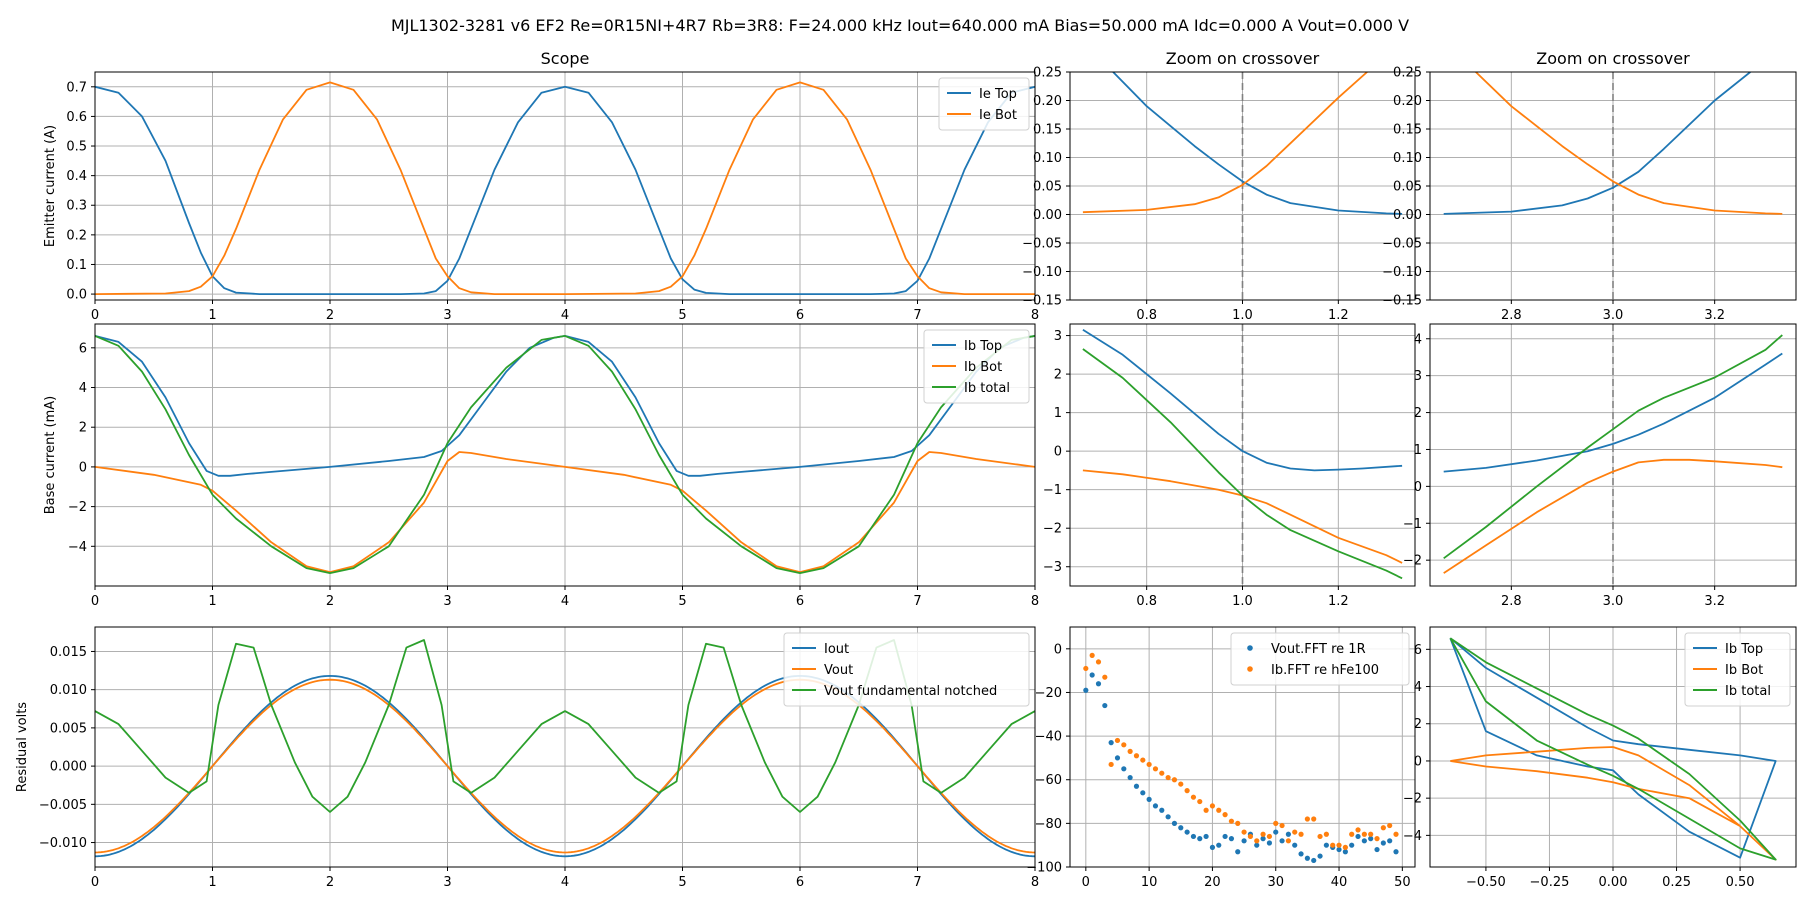  What do you see at coordinates (1338, 601) in the screenshot?
I see `x-tick-label: 1.2` at bounding box center [1338, 601].